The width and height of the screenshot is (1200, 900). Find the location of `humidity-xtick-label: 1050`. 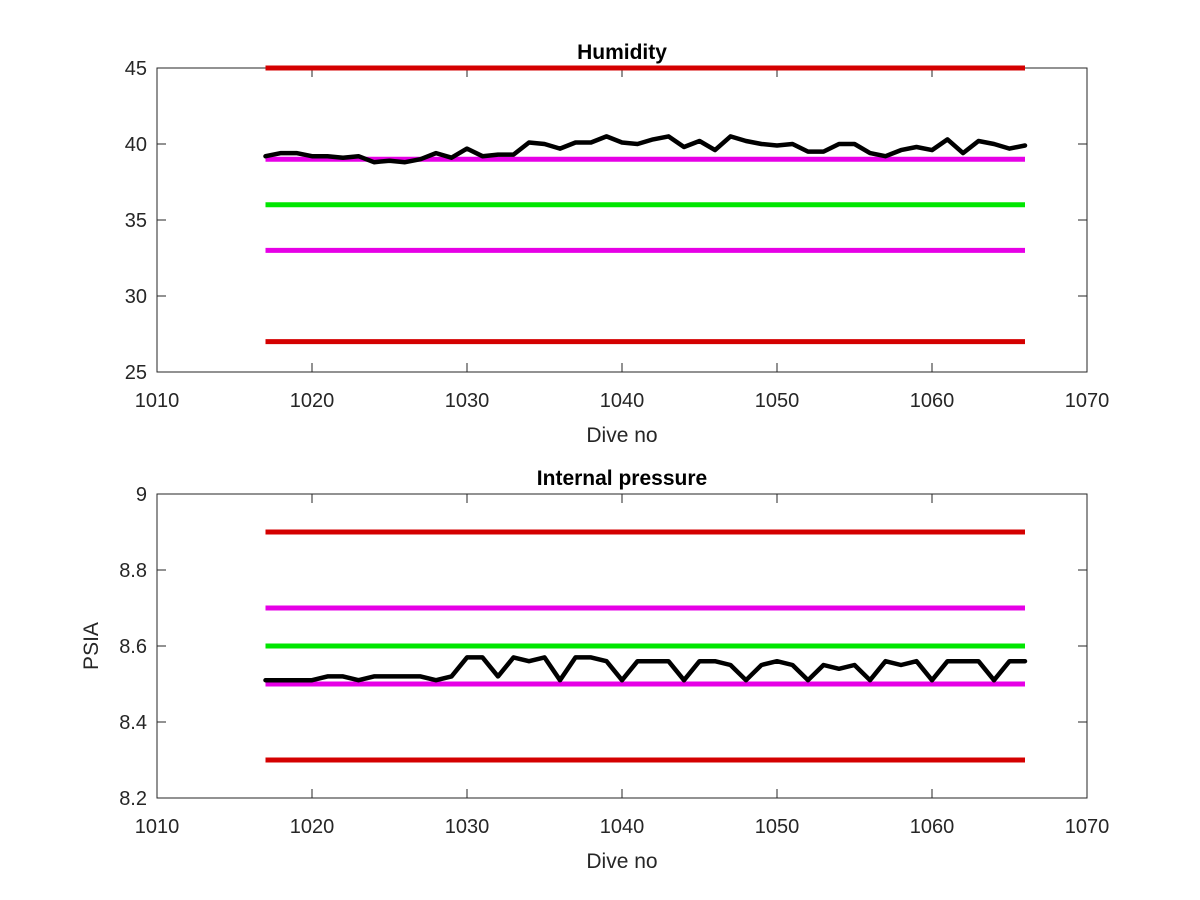

humidity-xtick-label: 1050 is located at coordinates (777, 401).